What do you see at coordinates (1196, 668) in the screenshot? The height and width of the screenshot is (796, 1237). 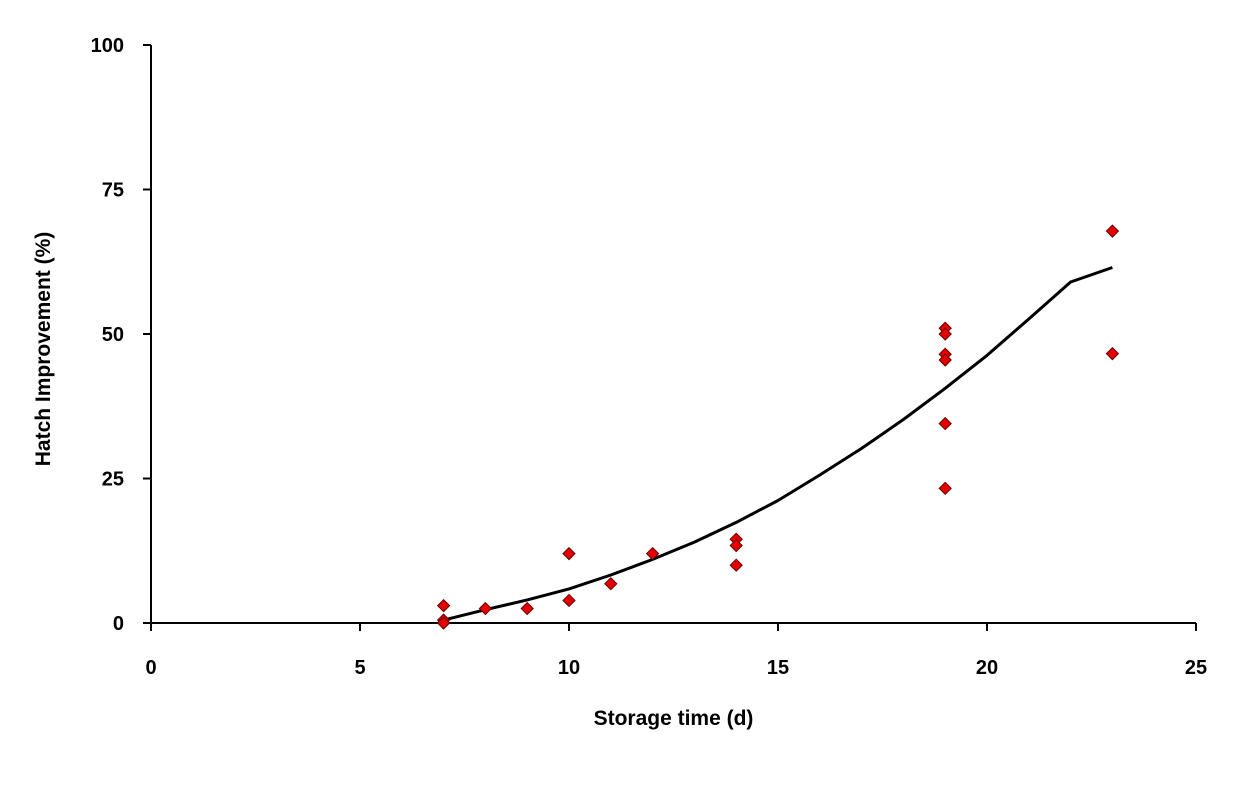 I see `x-tick-label: 25` at bounding box center [1196, 668].